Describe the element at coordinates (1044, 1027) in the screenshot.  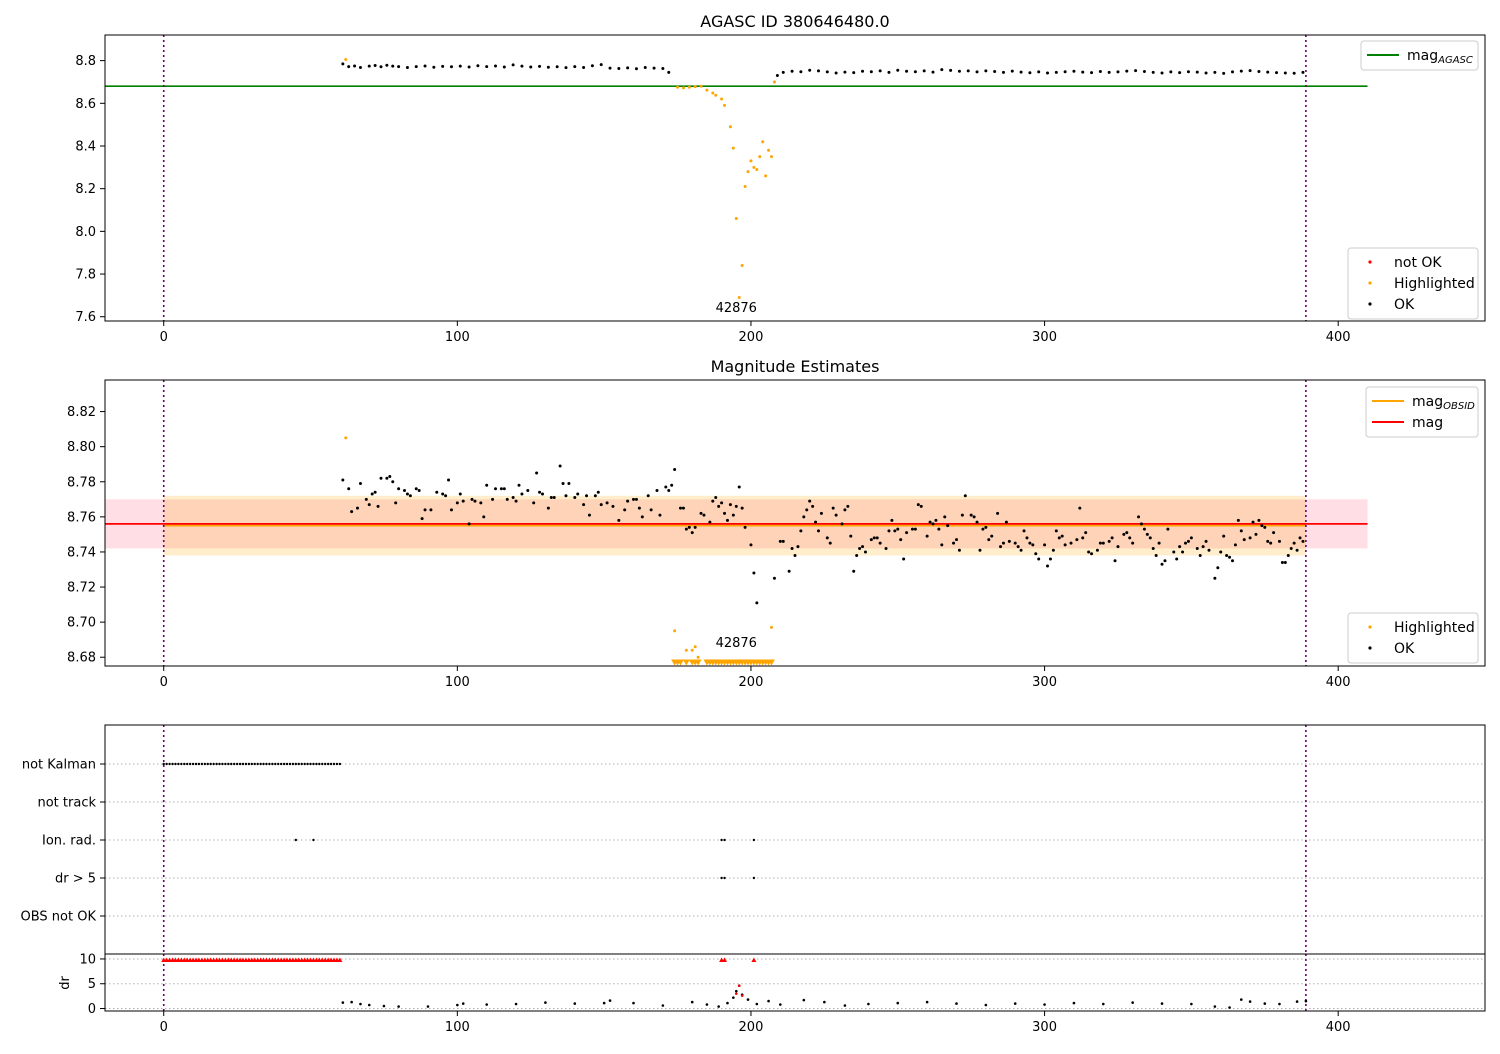
I see `p4-xtick-label: 300` at that location.